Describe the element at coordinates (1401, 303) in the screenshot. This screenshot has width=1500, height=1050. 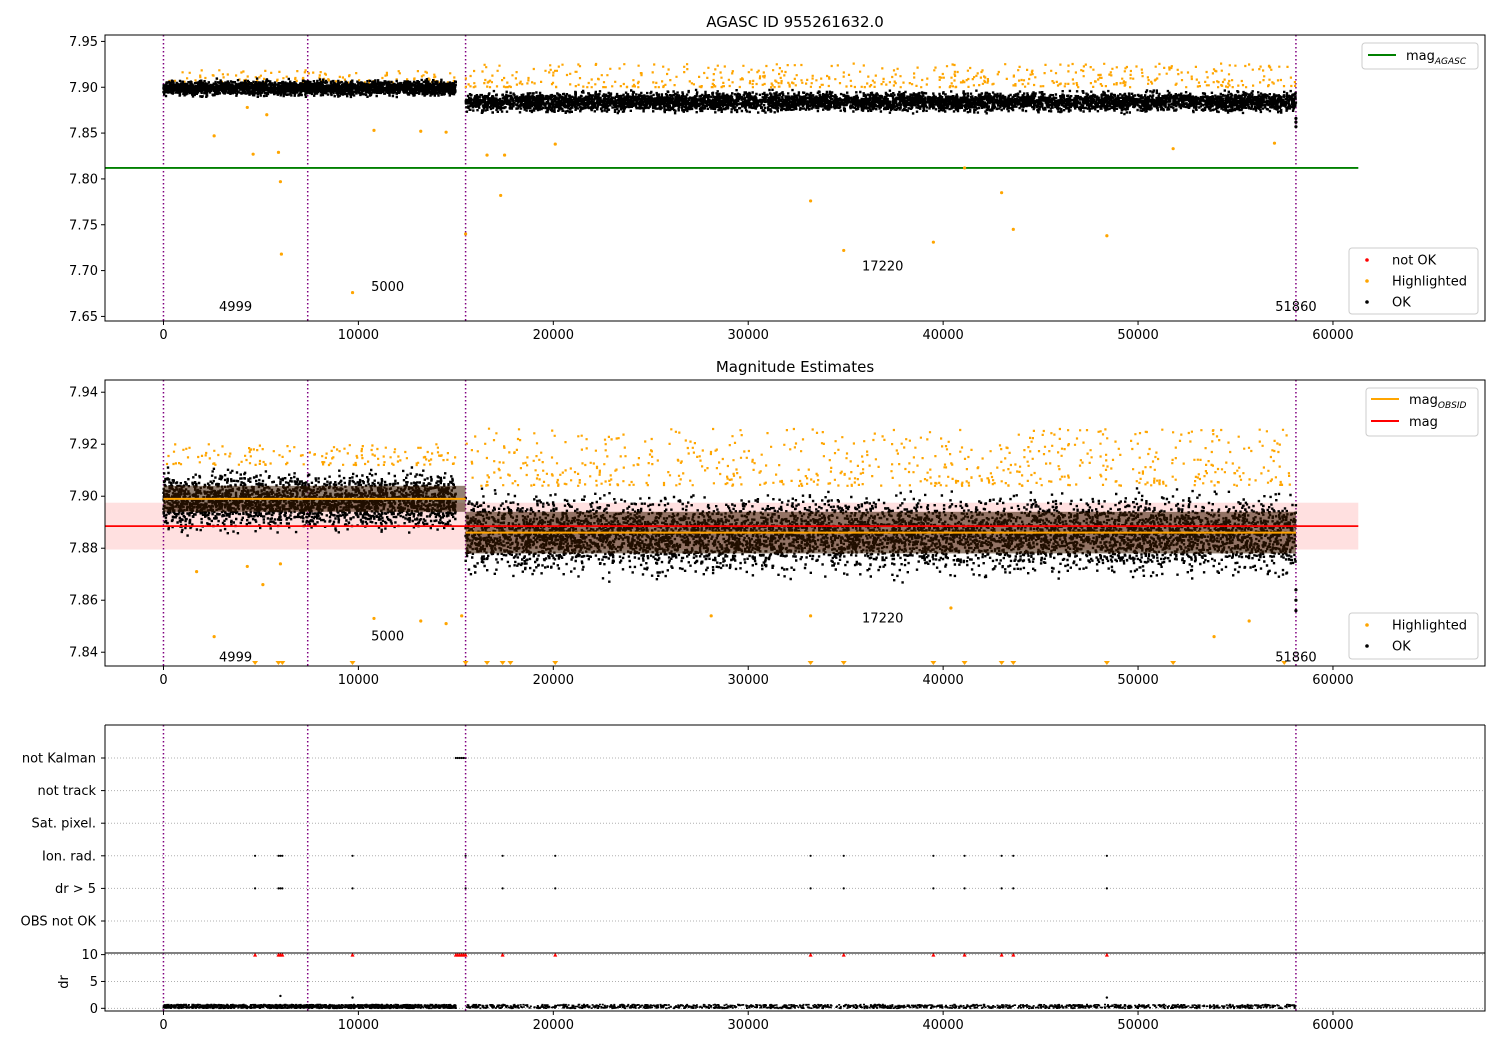
I see `legend-label: OK` at that location.